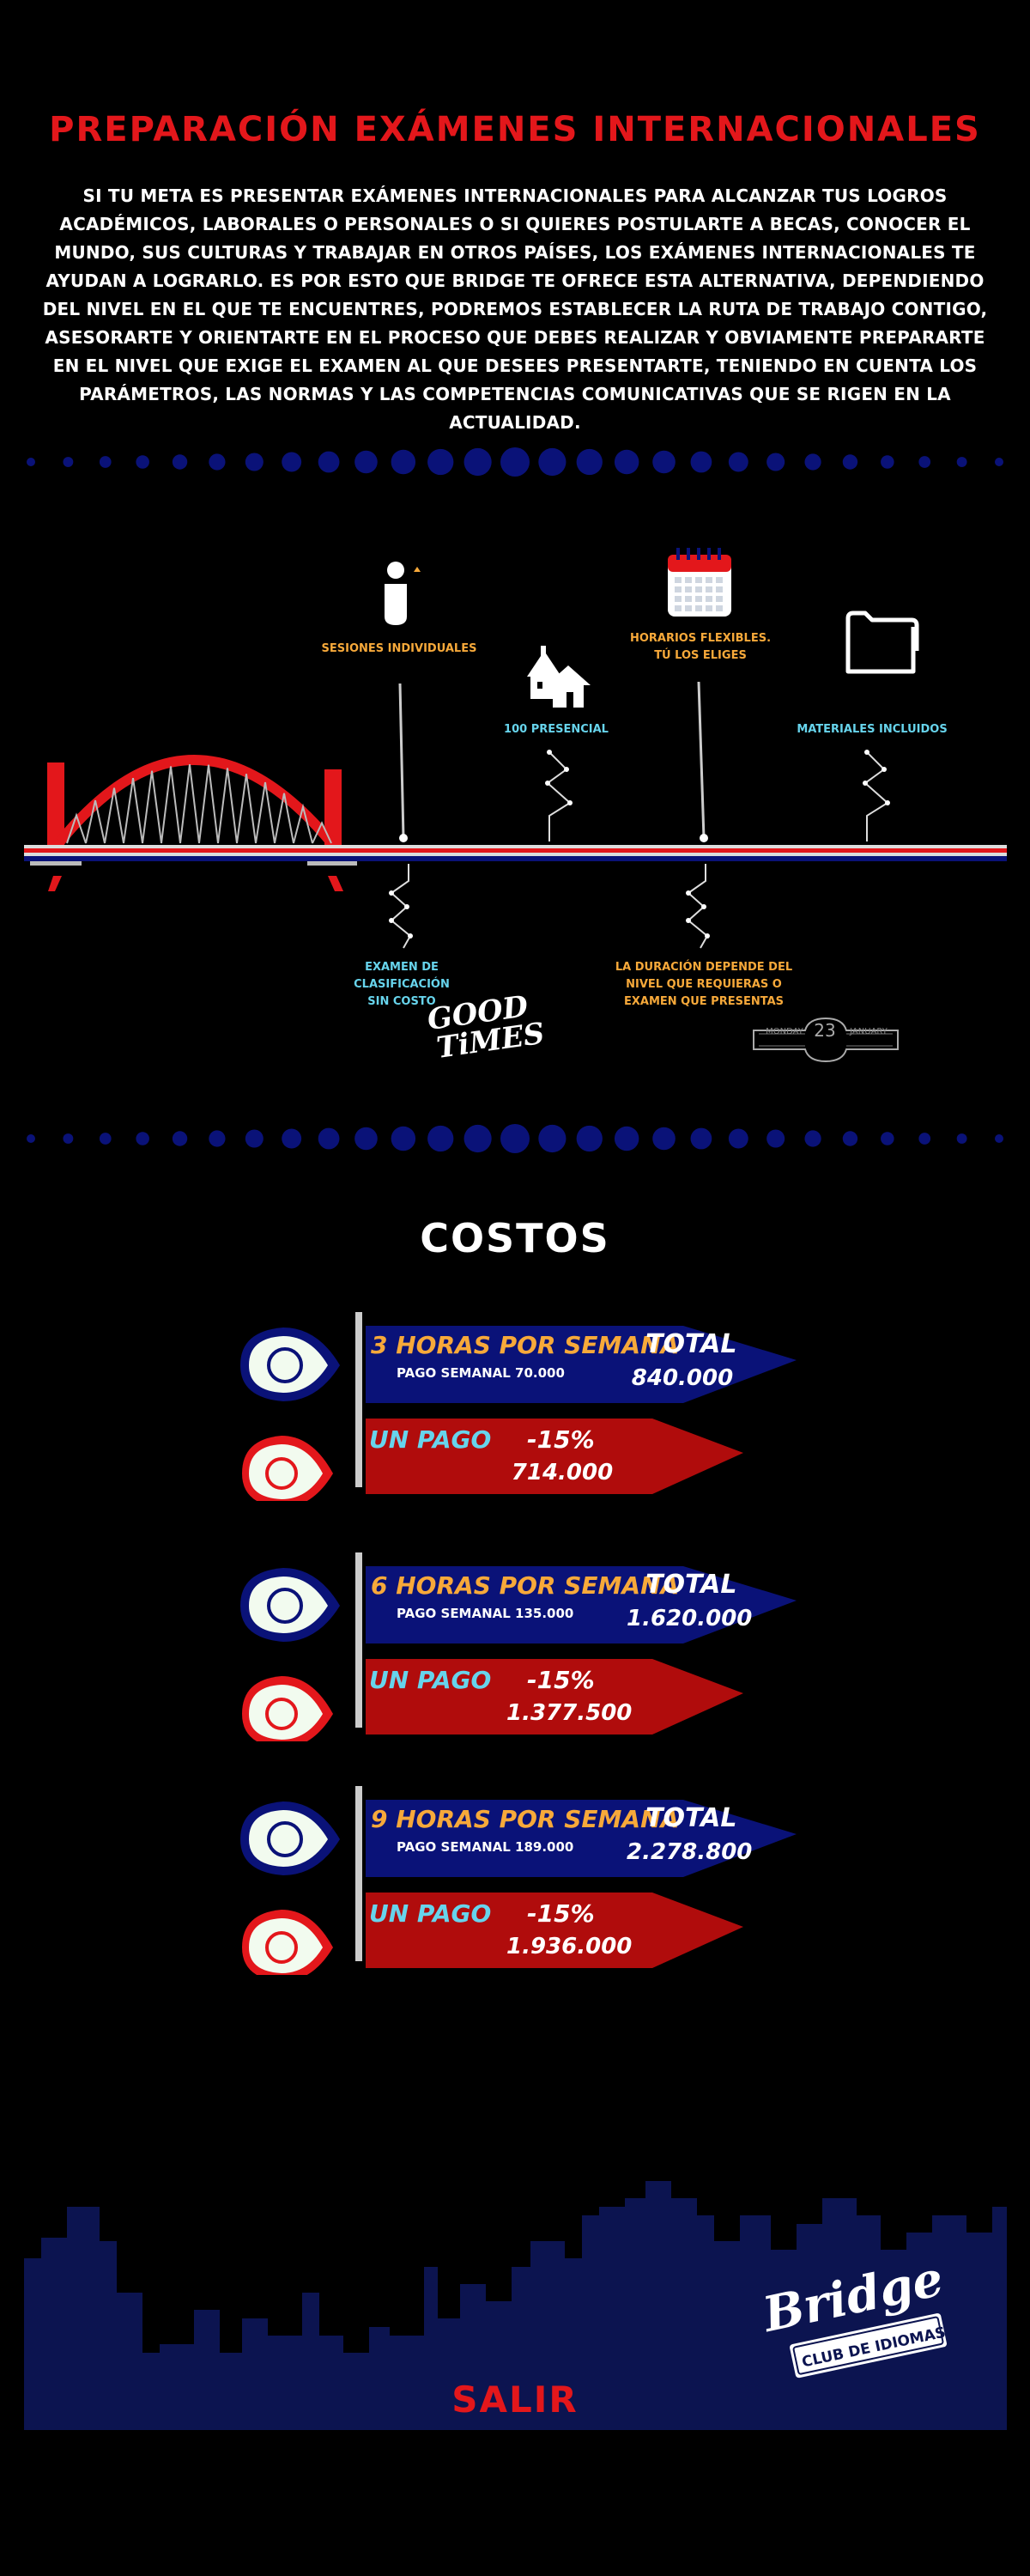  I want to click on dots-divider-top, so click(515, 462).